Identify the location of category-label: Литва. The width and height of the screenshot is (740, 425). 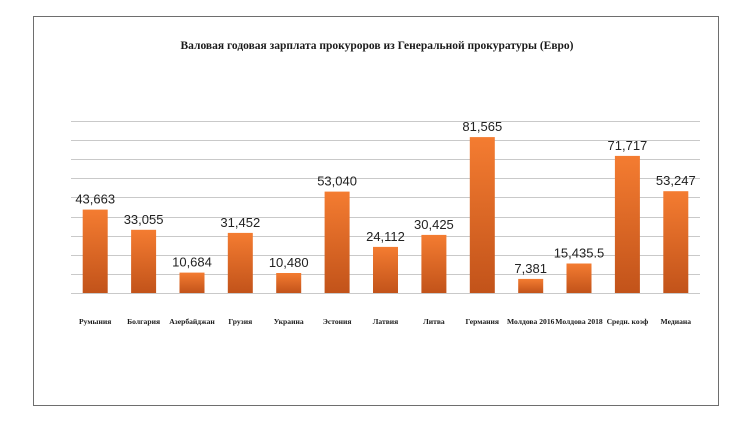
(434, 321).